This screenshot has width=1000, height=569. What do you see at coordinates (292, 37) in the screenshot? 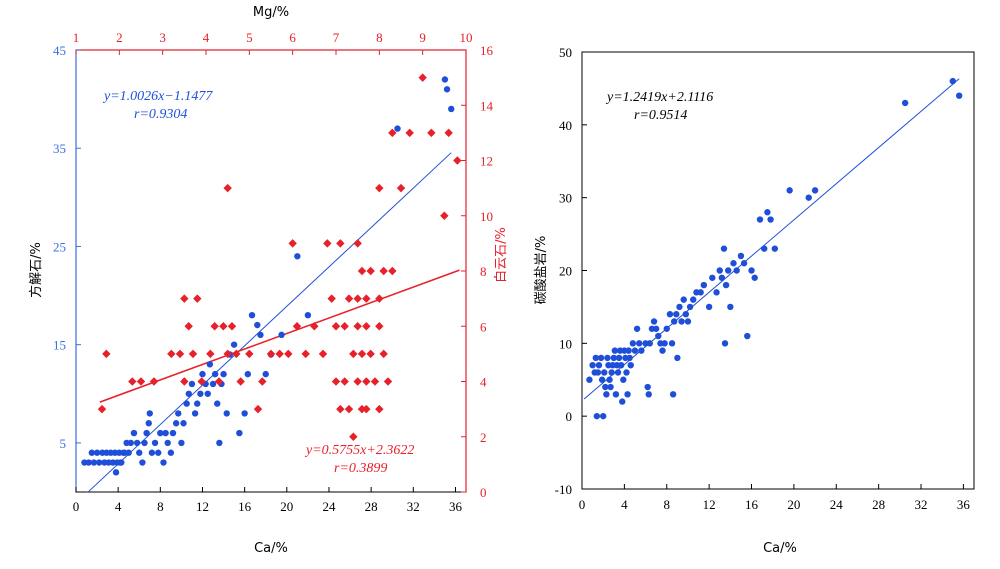
I see `top-x-tick-label: 6` at bounding box center [292, 37].